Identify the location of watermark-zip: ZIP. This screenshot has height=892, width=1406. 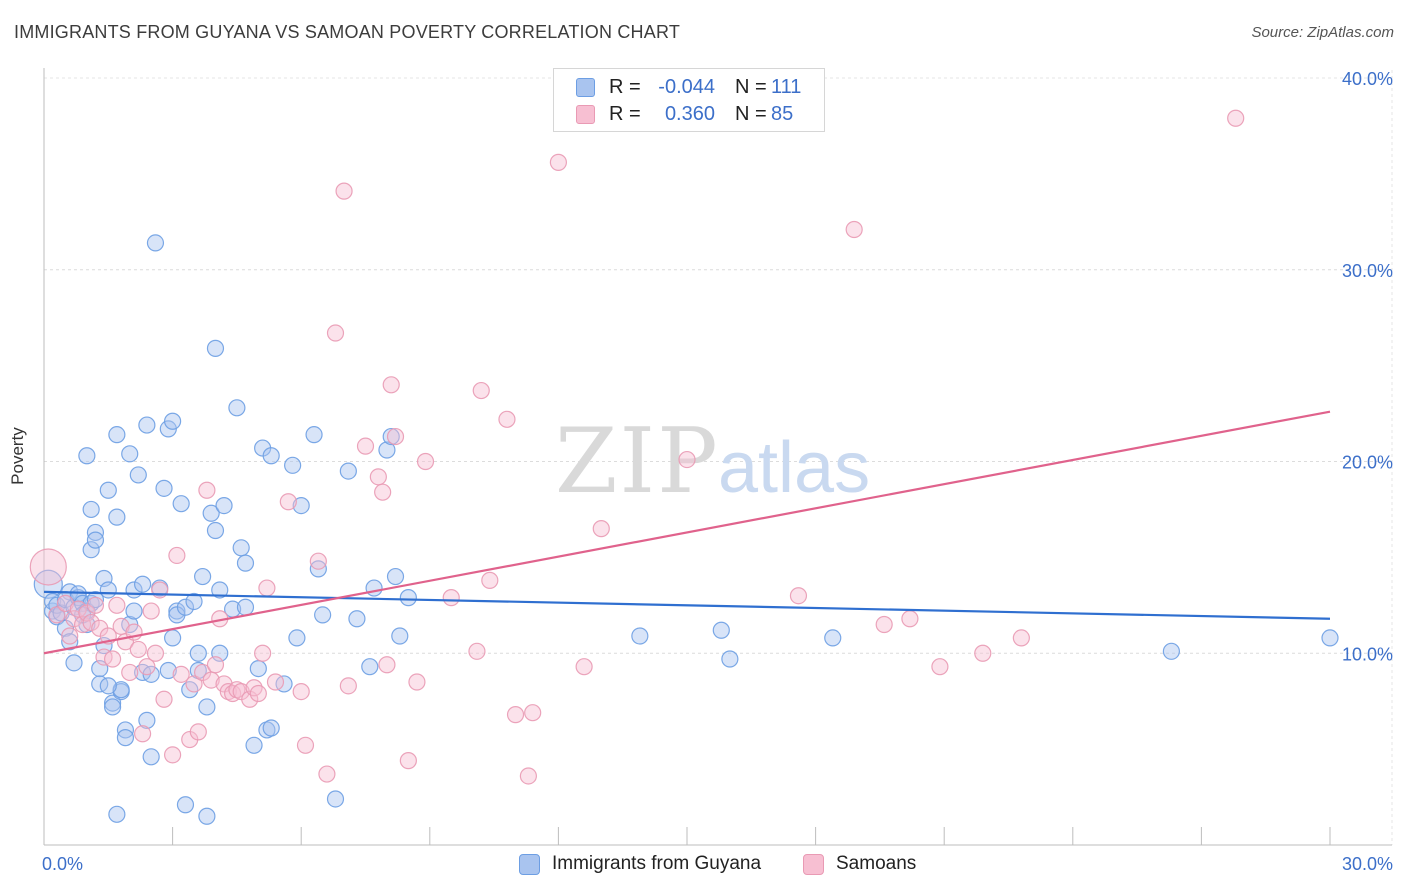
(637, 461).